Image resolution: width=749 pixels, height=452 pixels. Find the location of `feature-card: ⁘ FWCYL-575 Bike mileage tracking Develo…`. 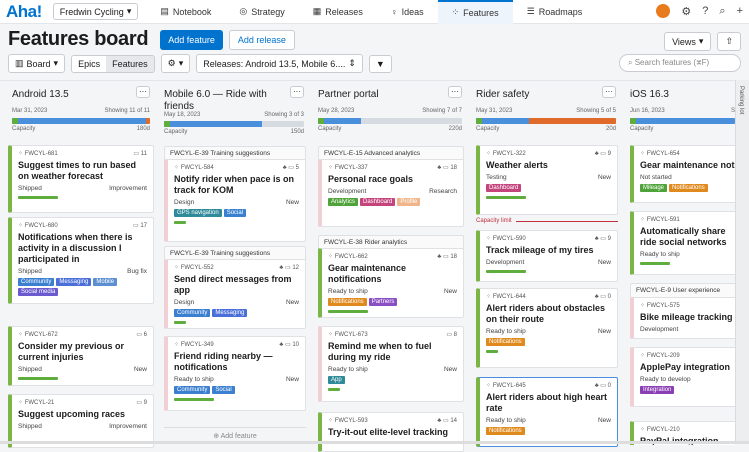

feature-card: ⁘ FWCYL-575 Bike mileage tracking Develo… is located at coordinates (682, 318).